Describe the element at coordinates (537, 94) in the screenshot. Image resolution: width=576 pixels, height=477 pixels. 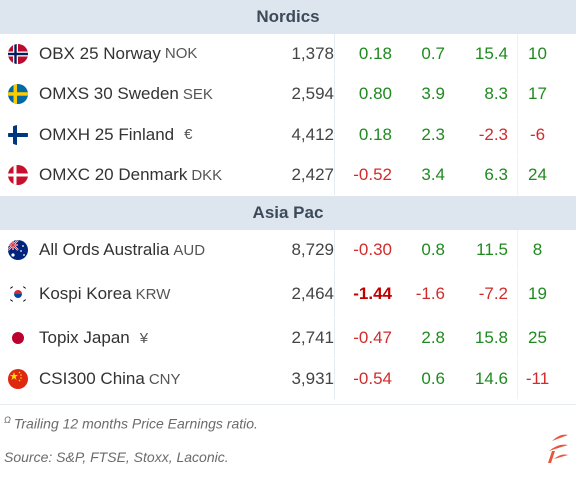
I see `pe-ratio: 17` at that location.